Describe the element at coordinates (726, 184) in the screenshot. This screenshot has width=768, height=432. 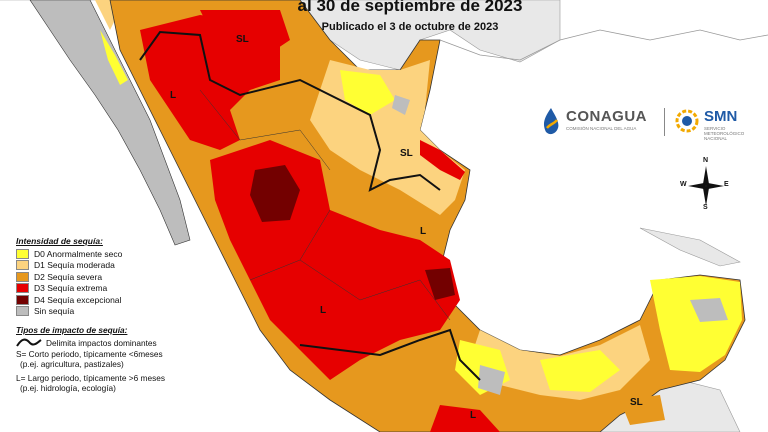
I see `compass-e: E` at that location.